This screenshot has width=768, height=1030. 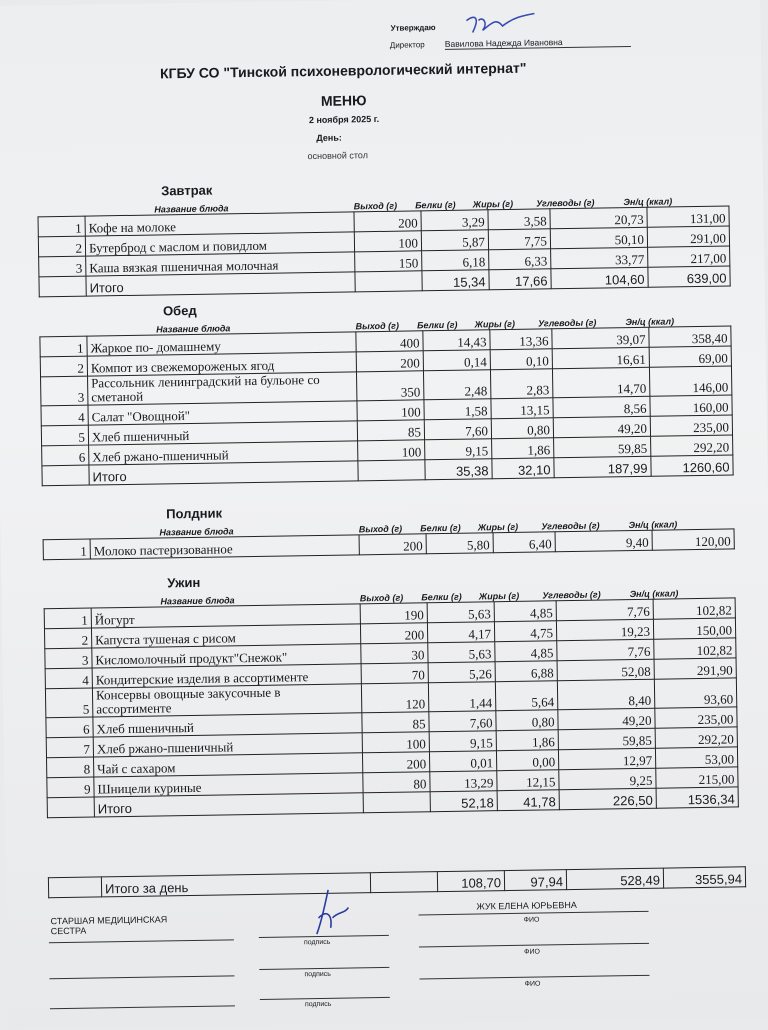 What do you see at coordinates (691, 405) in the screenshot?
I see `cell-e: 160,00` at bounding box center [691, 405].